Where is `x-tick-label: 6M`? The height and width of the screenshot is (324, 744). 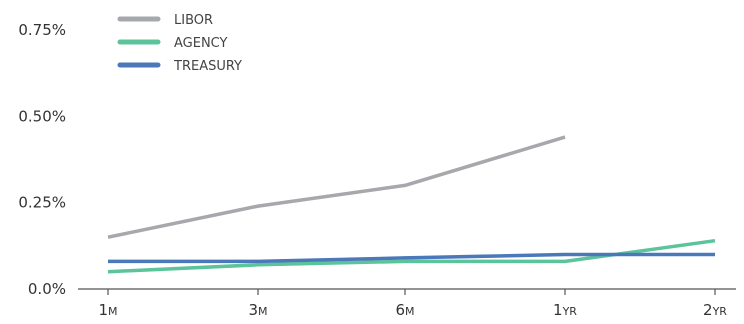
x-tick-label: 6M is located at coordinates (404, 310).